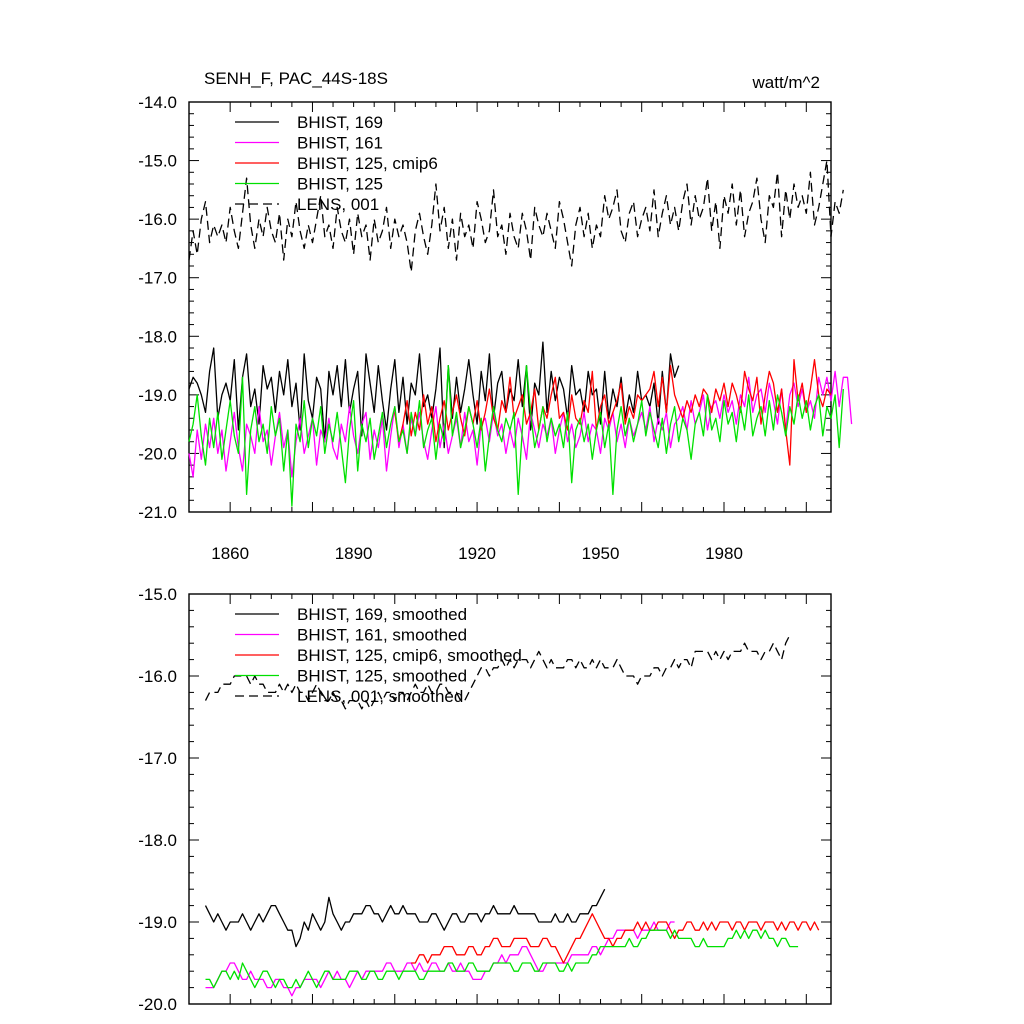 The width and height of the screenshot is (1024, 1024). Describe the element at coordinates (157, 307) in the screenshot. I see `y-tick-labels: -21.0 -20.0 -19.0 -18.0 -17.0 -16.0 -15.0 -14.0` at that location.